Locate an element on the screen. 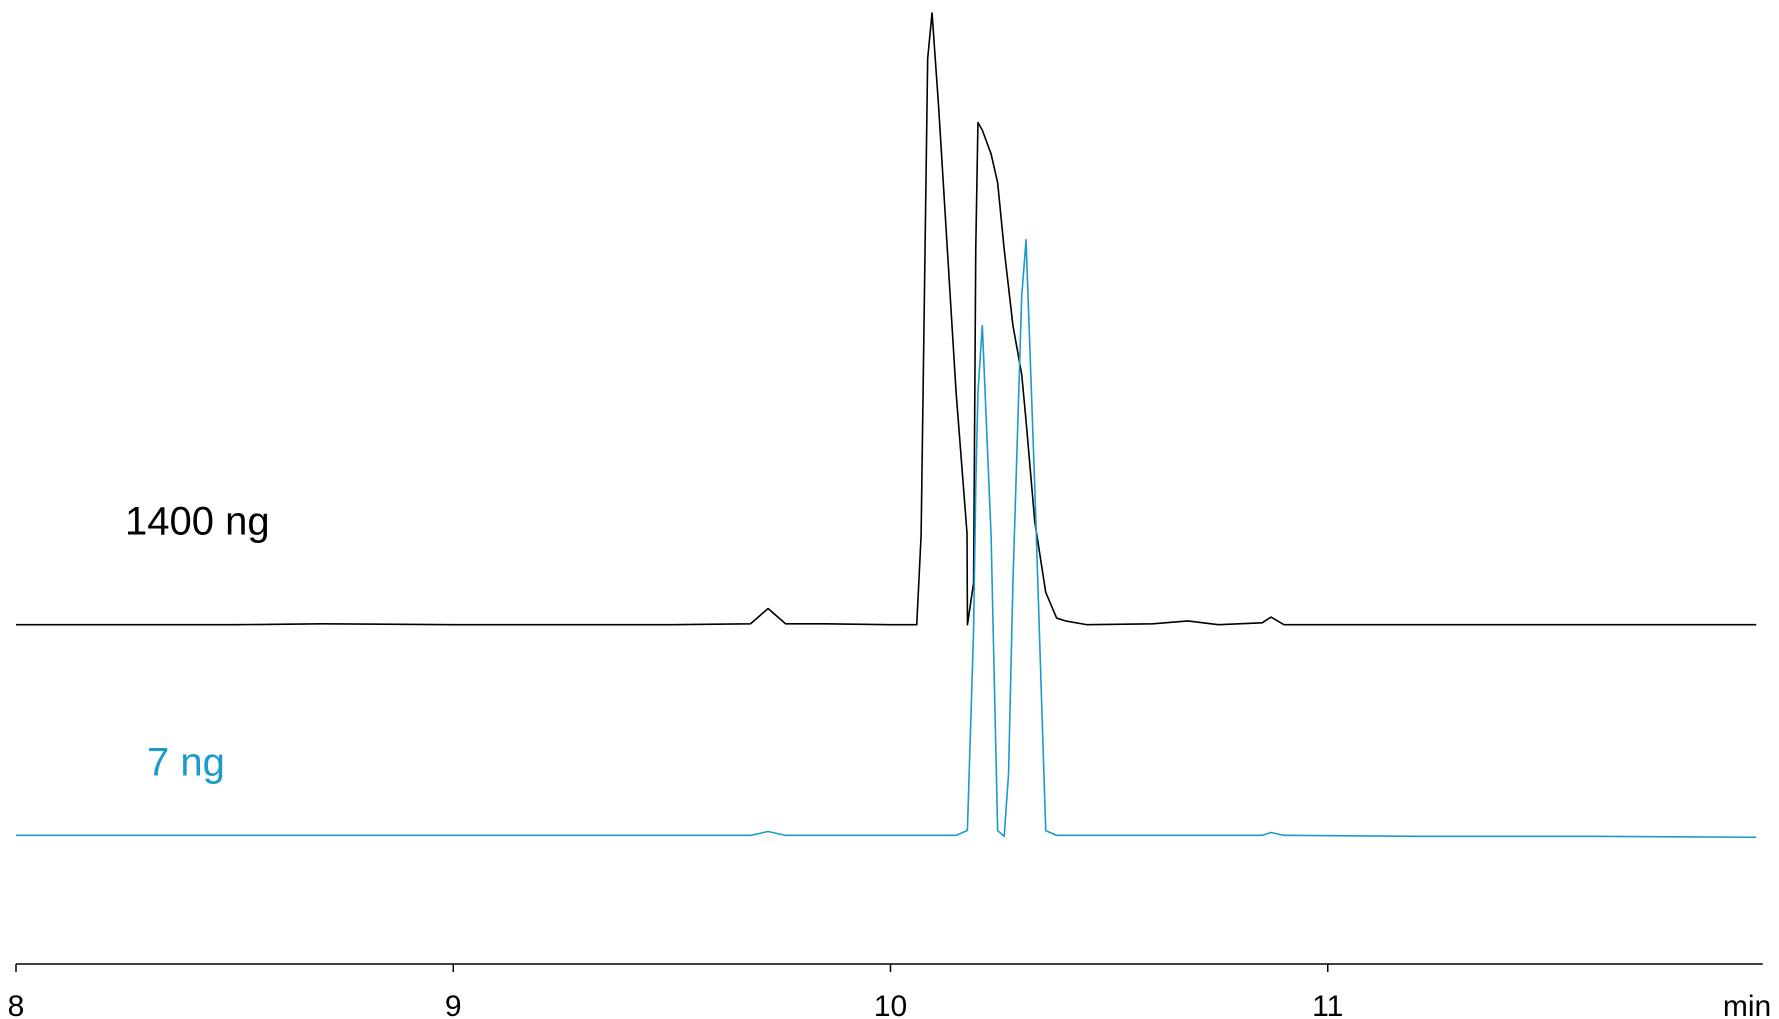  x-tick-label: 9 is located at coordinates (453, 1004).